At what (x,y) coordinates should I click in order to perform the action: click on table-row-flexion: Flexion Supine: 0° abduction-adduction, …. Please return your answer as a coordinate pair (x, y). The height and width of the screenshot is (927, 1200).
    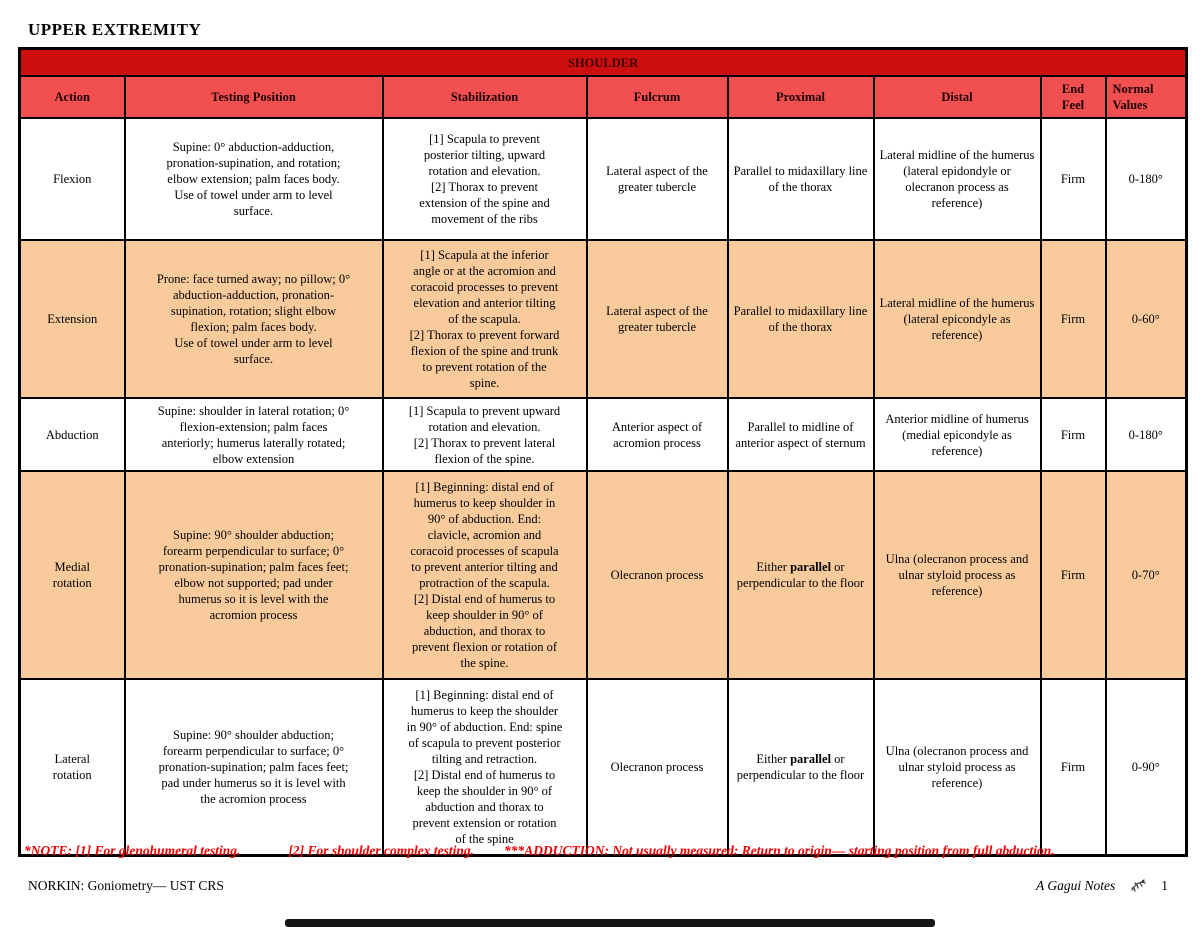
    Looking at the image, I should click on (603, 179).